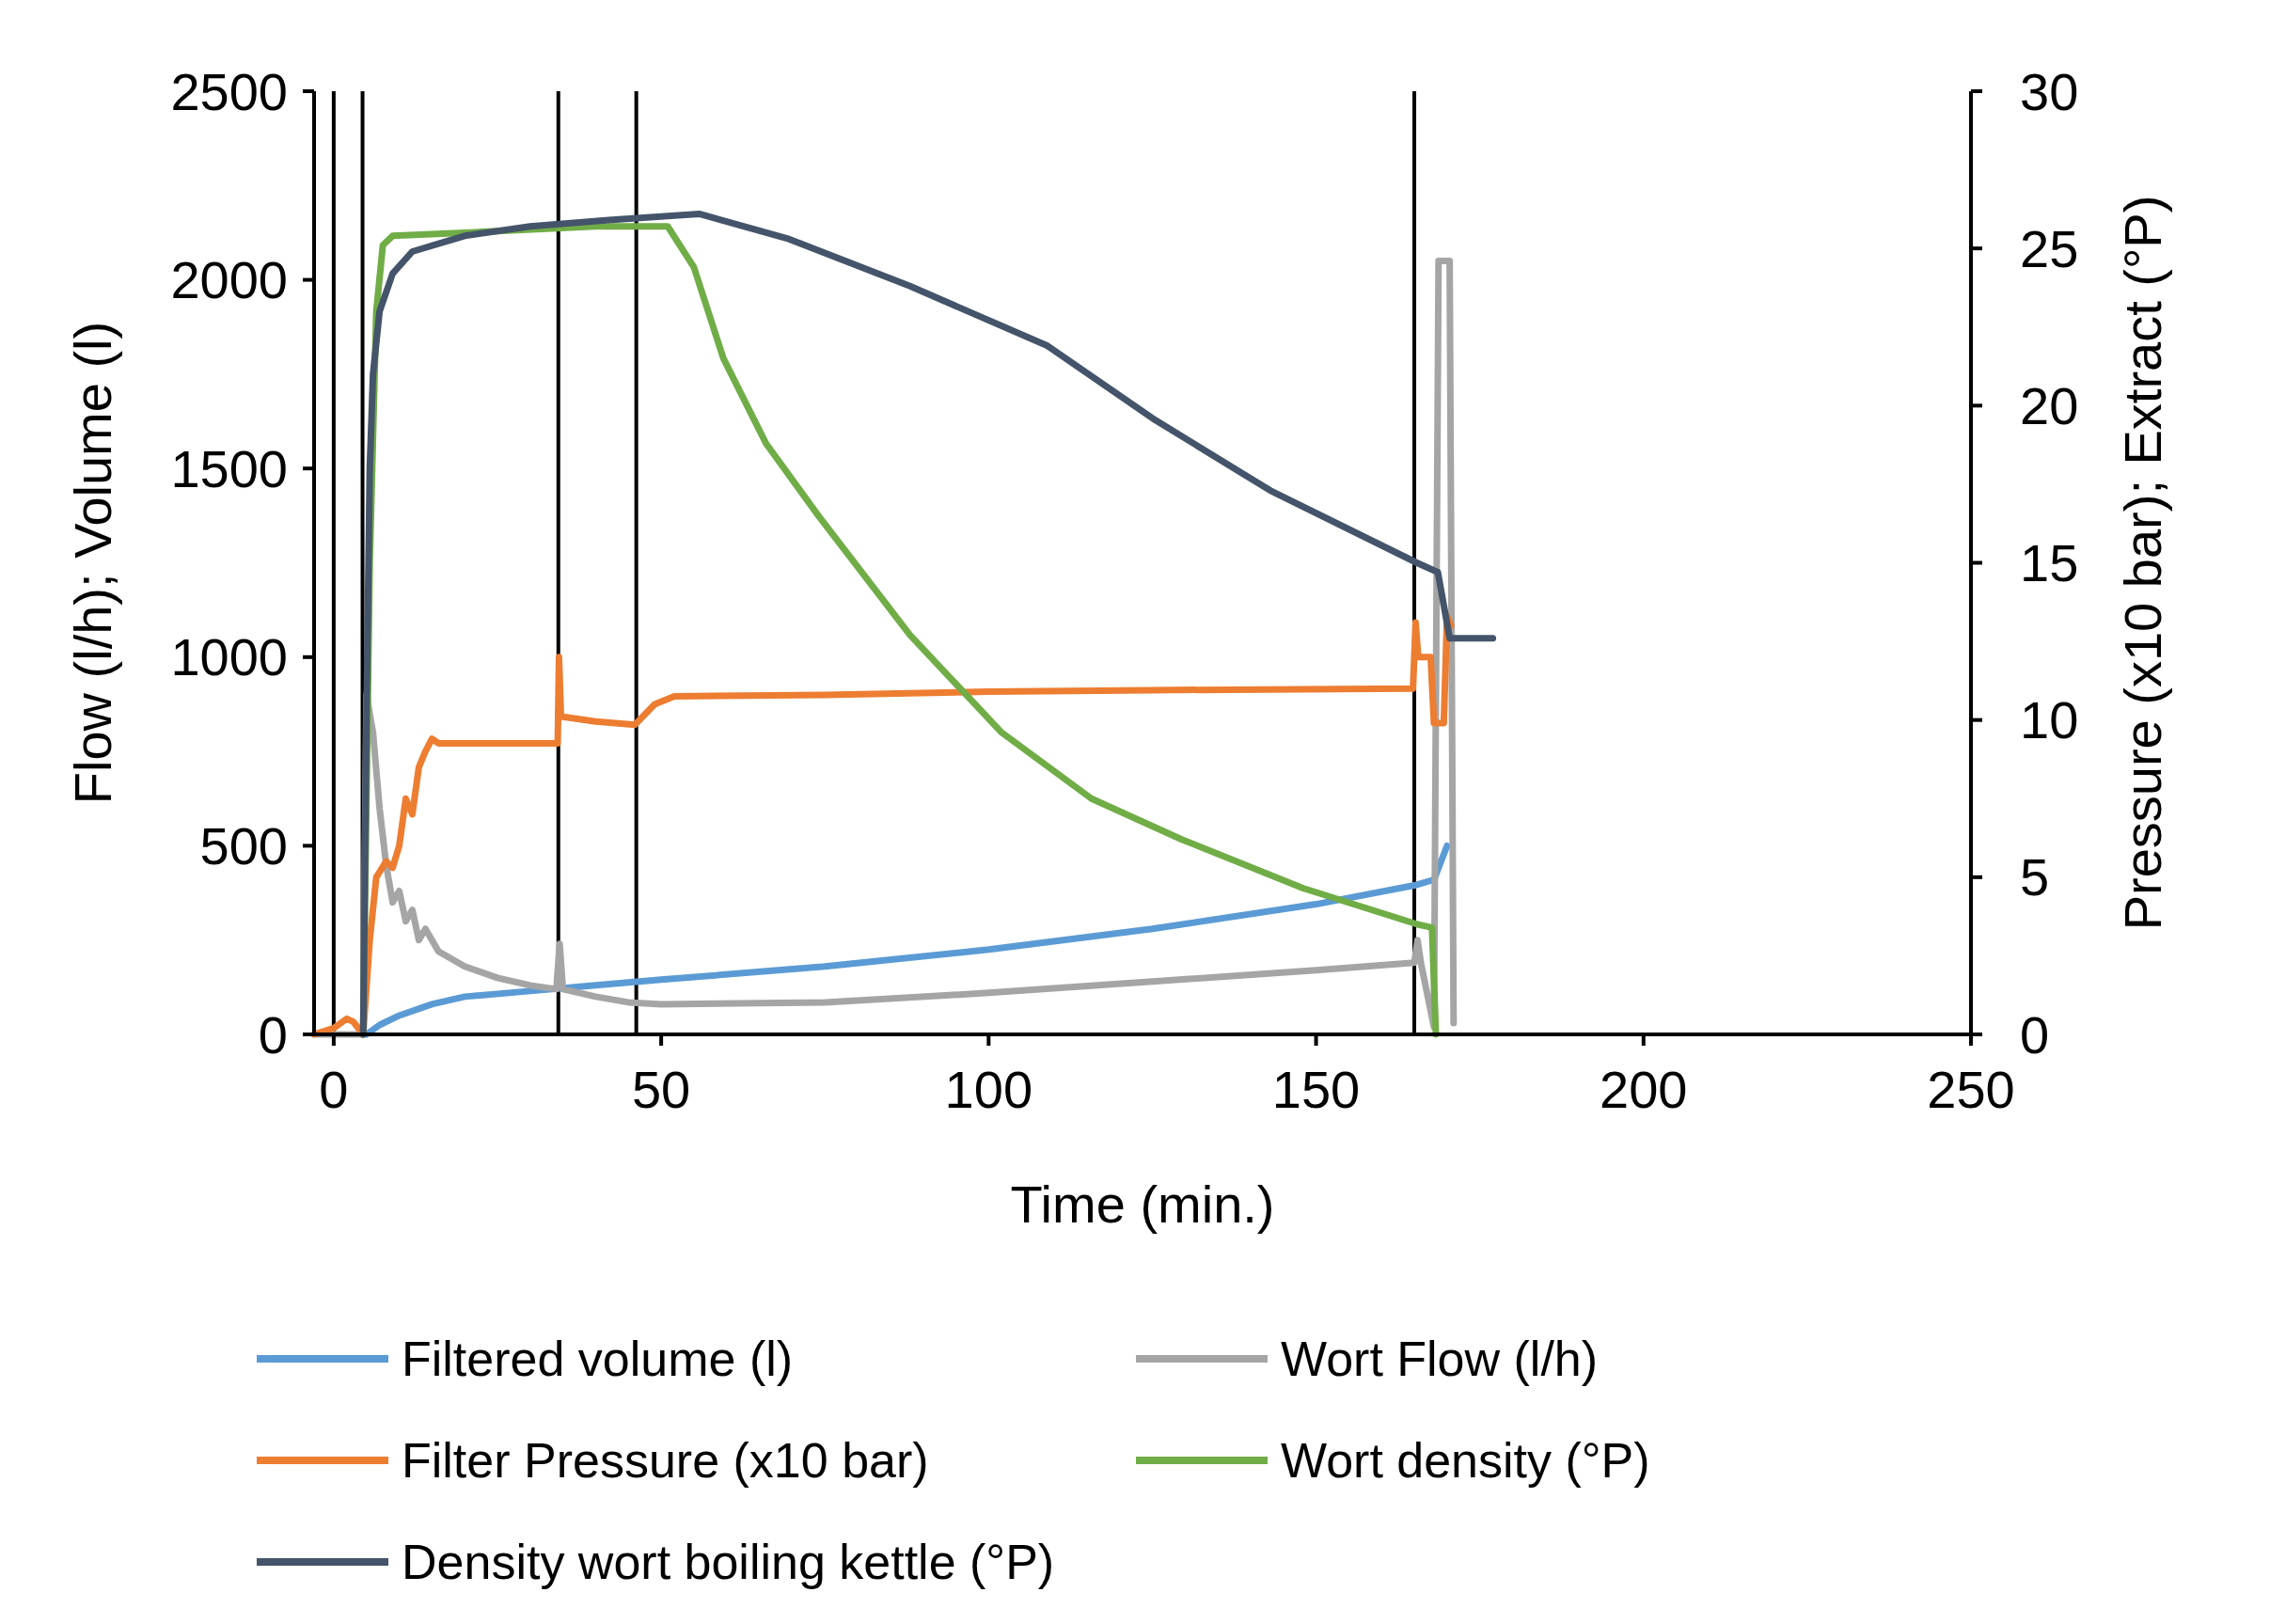 Image resolution: width=2270 pixels, height=1624 pixels. Describe the element at coordinates (2035, 1034) in the screenshot. I see `y2-tick-label: 0` at that location.